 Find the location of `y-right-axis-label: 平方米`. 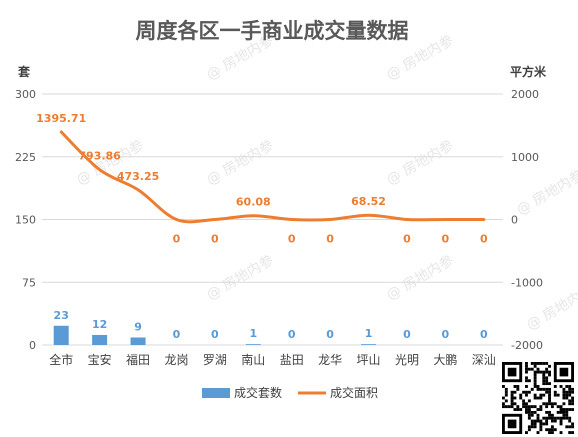

y-right-axis-label: 平方米 is located at coordinates (528, 71).